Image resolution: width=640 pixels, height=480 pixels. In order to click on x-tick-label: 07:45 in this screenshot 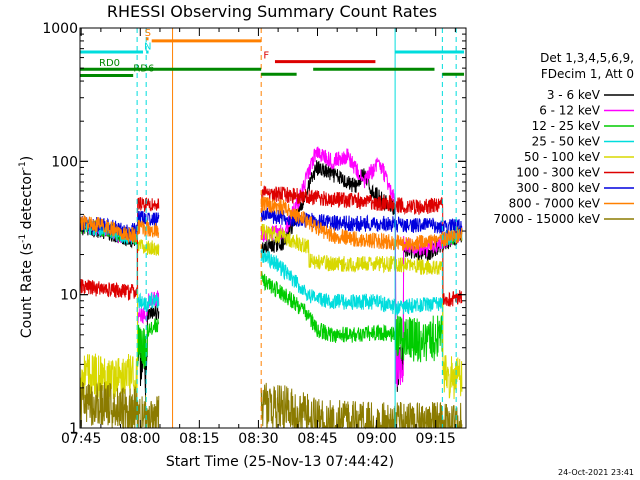, I will do `click(81, 439)`.